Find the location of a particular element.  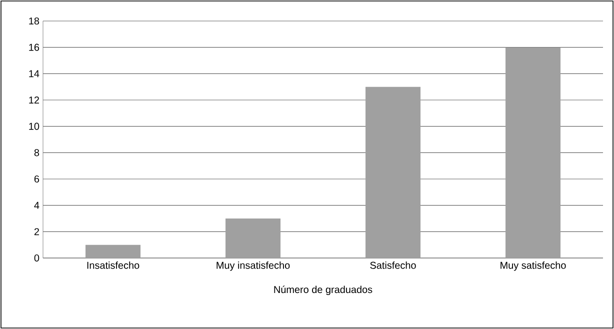

y-tick-label: 8 is located at coordinates (37, 152).